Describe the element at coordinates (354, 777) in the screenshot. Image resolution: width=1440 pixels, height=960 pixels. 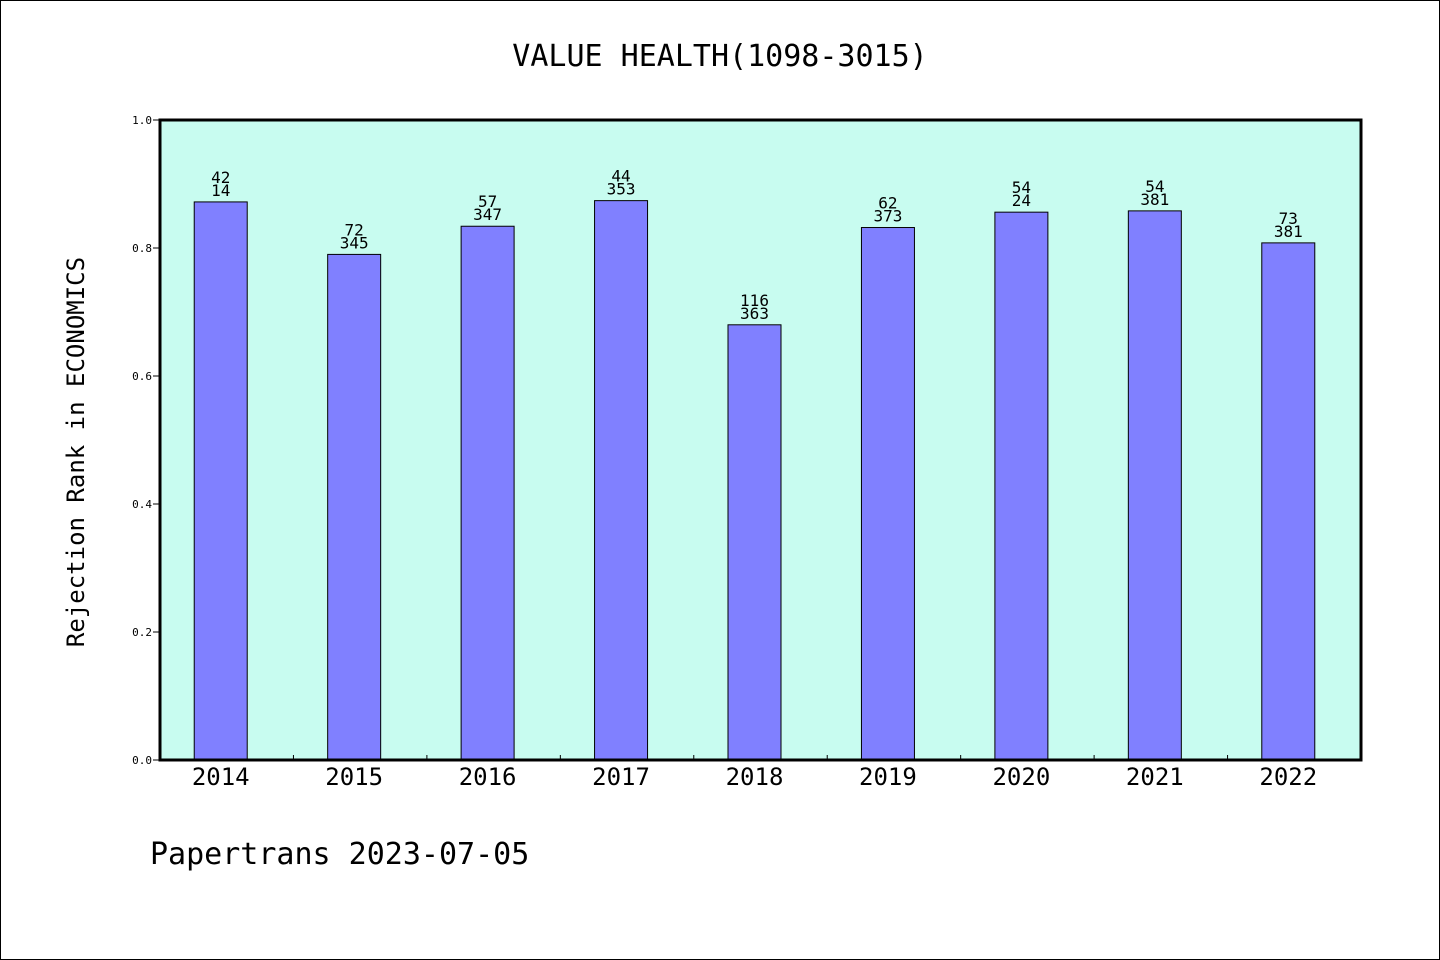
I see `x-tick-label: 2015` at that location.